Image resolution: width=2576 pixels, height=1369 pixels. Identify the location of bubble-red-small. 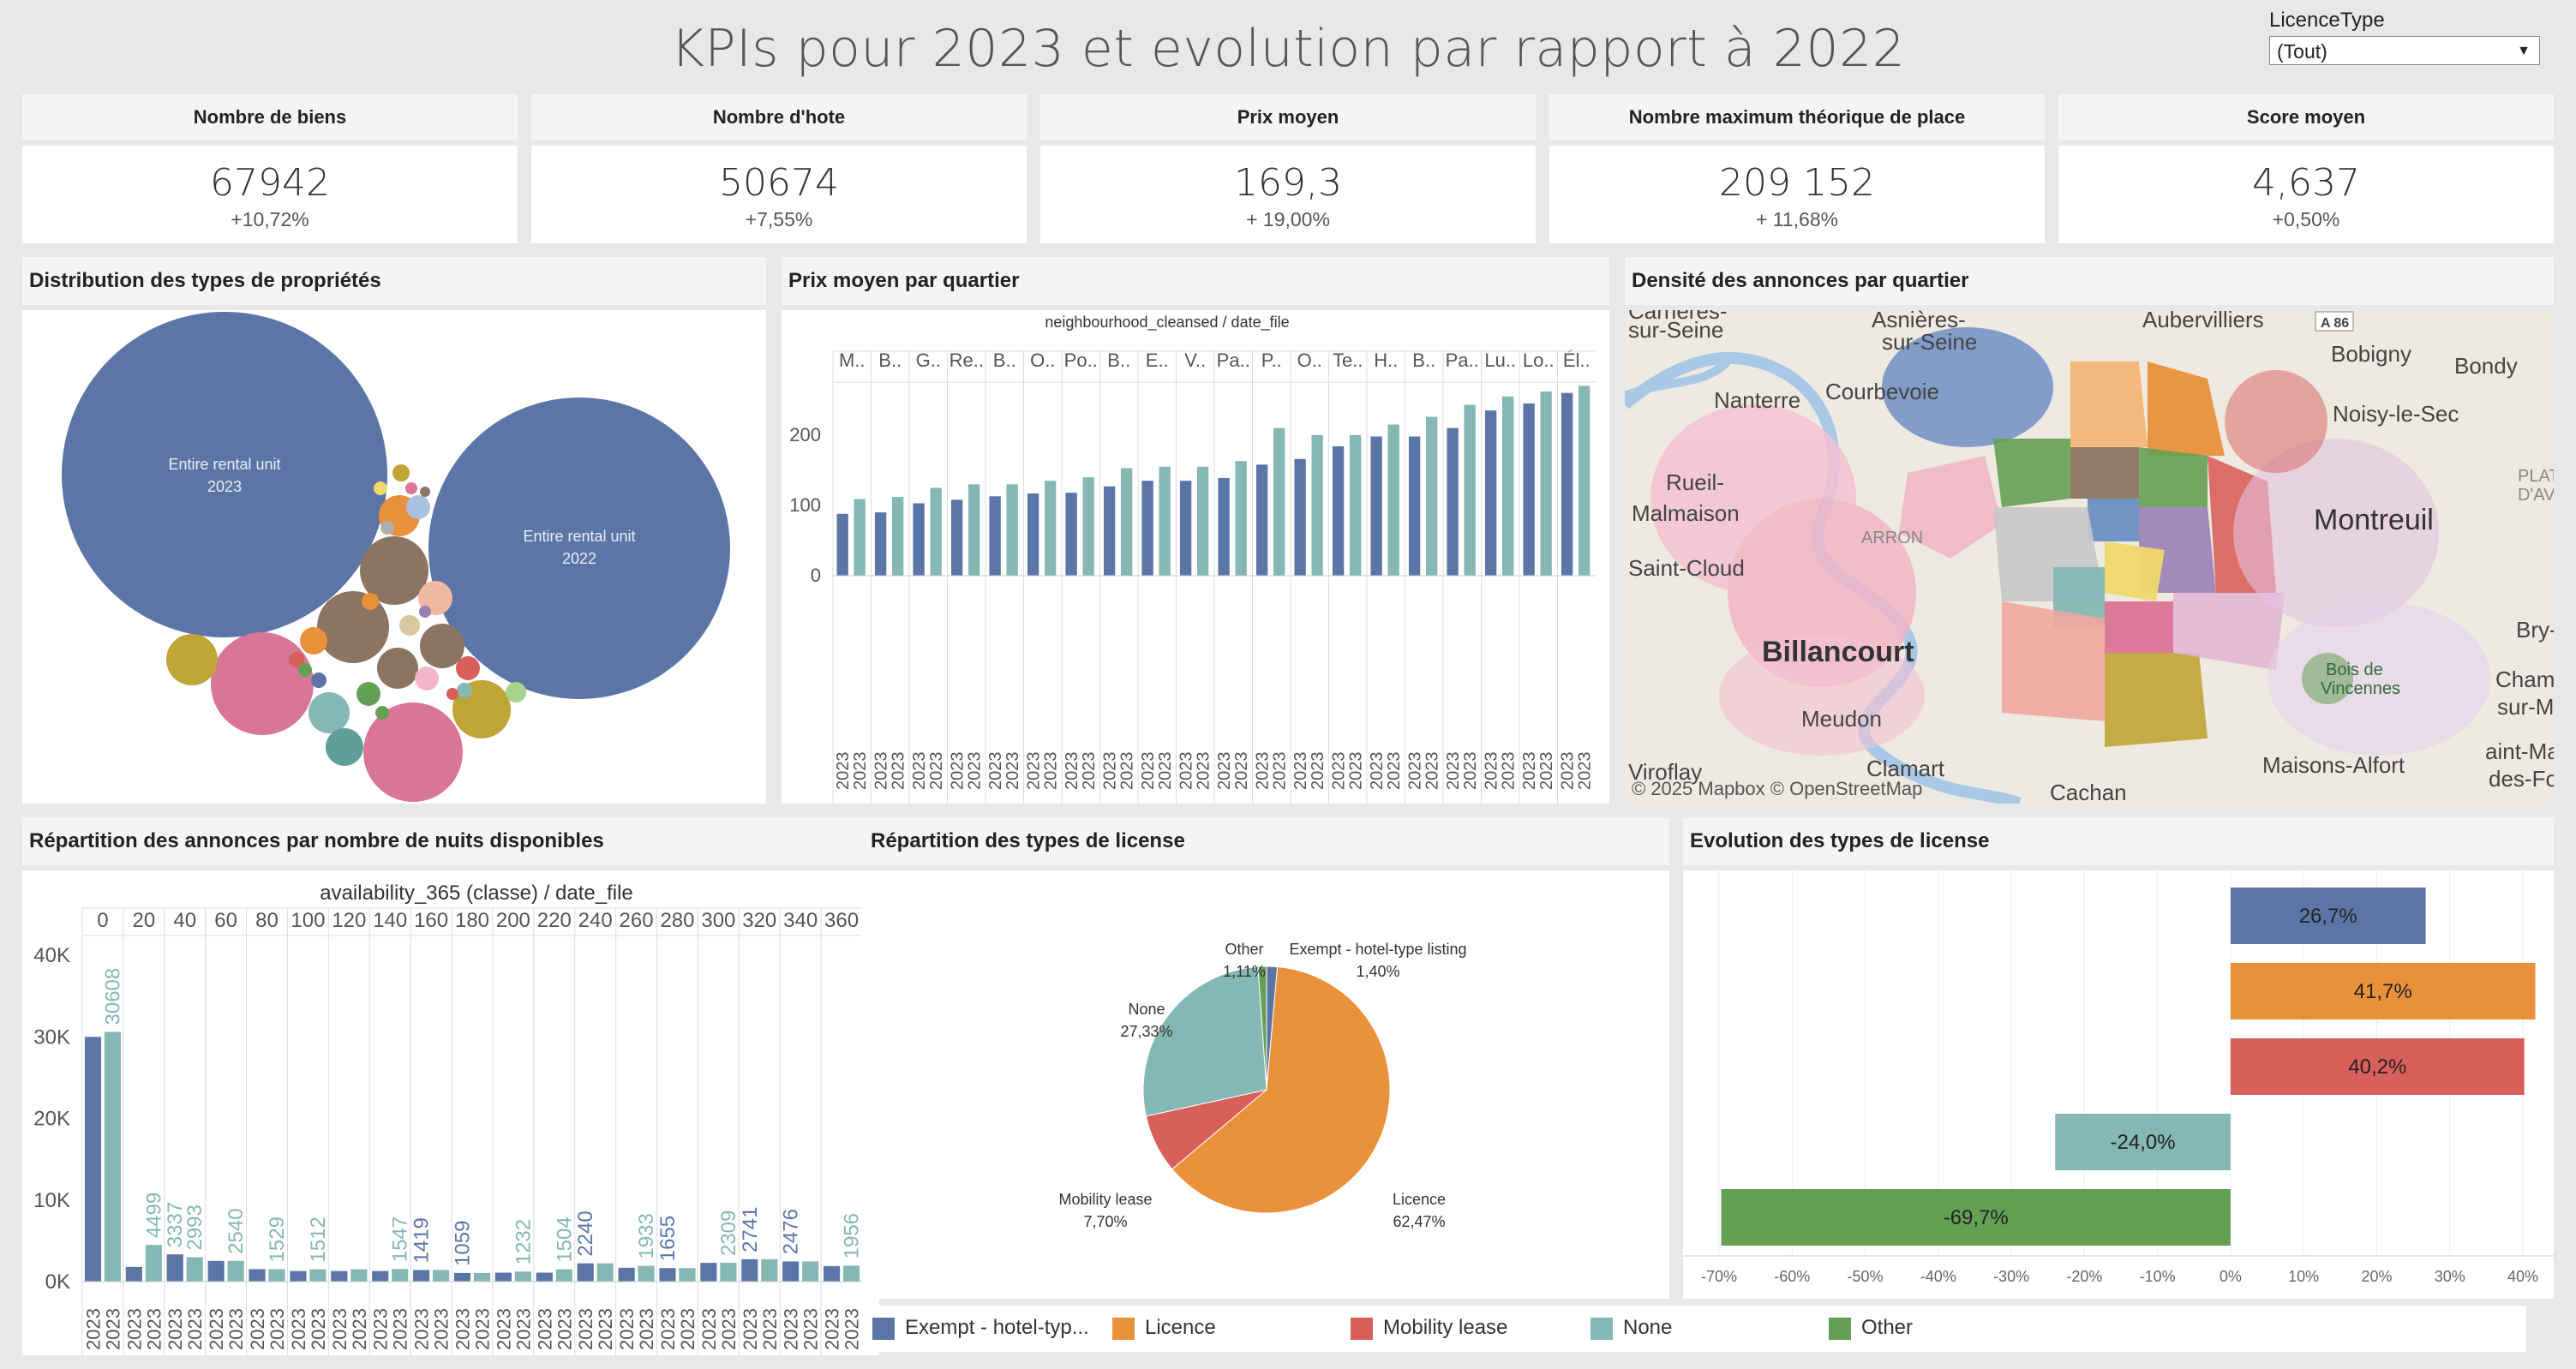
(468, 668).